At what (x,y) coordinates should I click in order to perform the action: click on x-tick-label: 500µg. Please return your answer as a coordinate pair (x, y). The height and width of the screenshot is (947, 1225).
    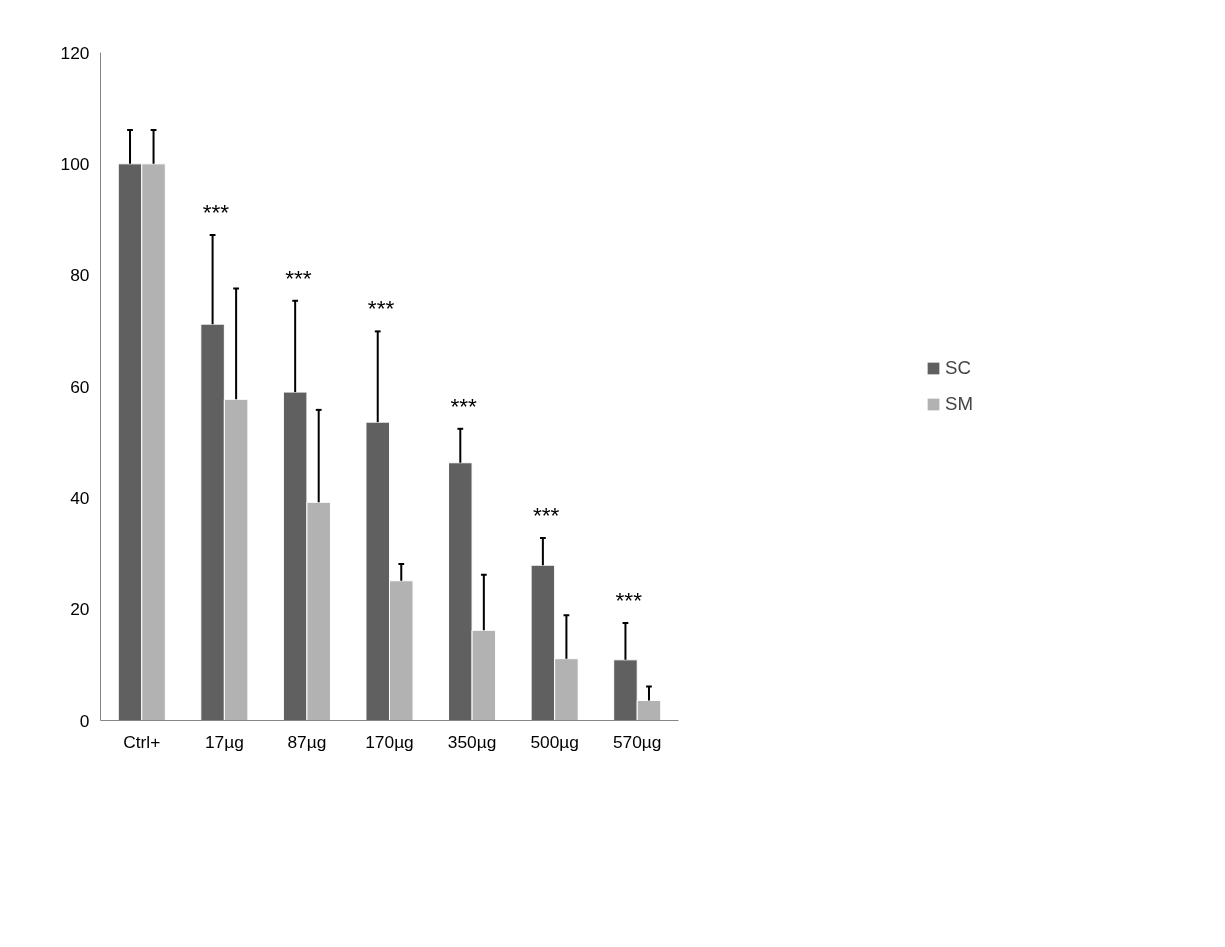
    Looking at the image, I should click on (554, 741).